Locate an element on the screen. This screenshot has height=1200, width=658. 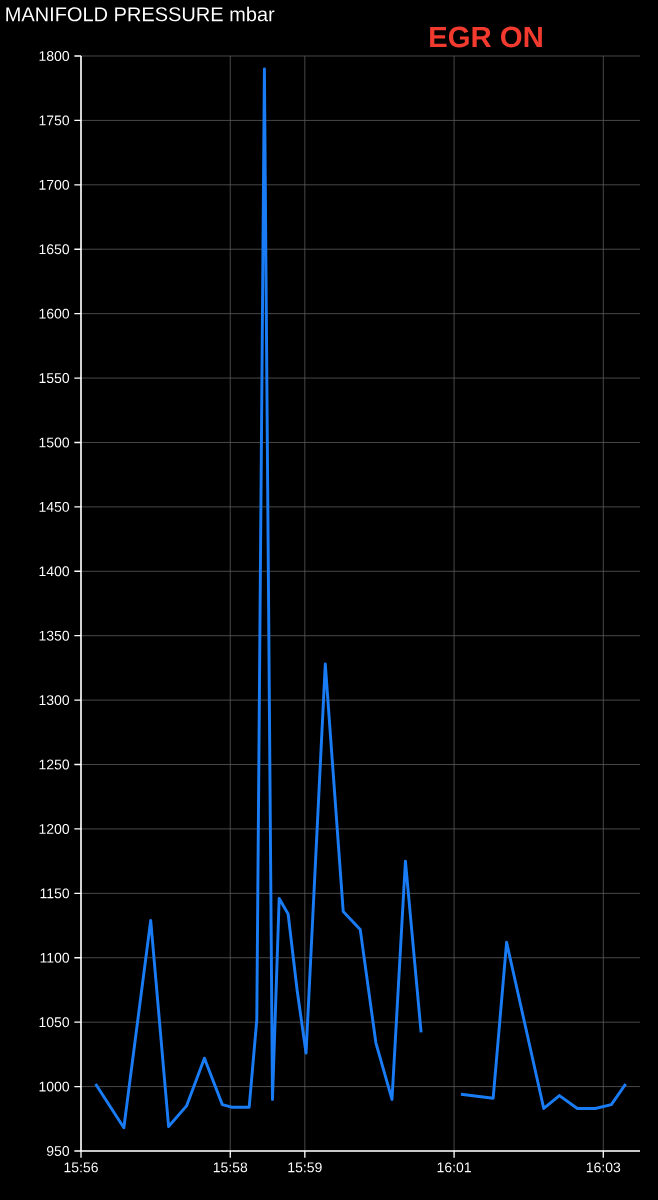
chart-title: MANIFOLD PRESSURE mbar is located at coordinates (140, 14).